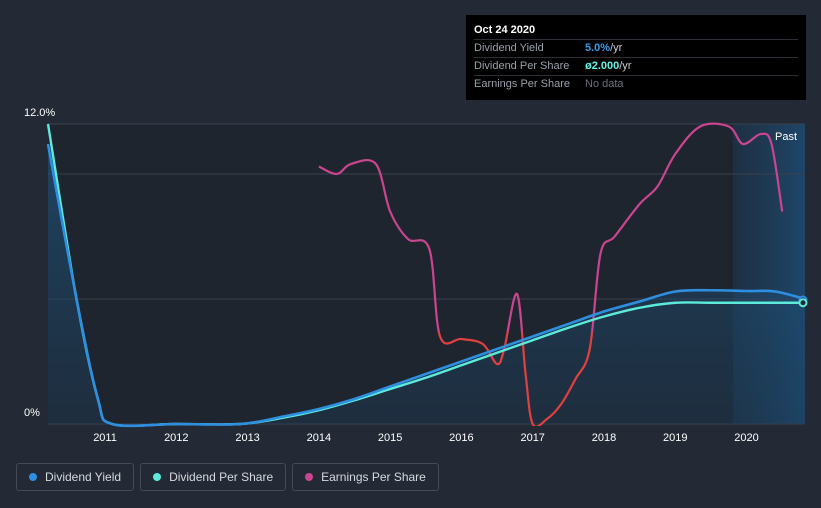 The height and width of the screenshot is (508, 821). What do you see at coordinates (602, 66) in the screenshot?
I see `tooltip-value: ø2.000` at bounding box center [602, 66].